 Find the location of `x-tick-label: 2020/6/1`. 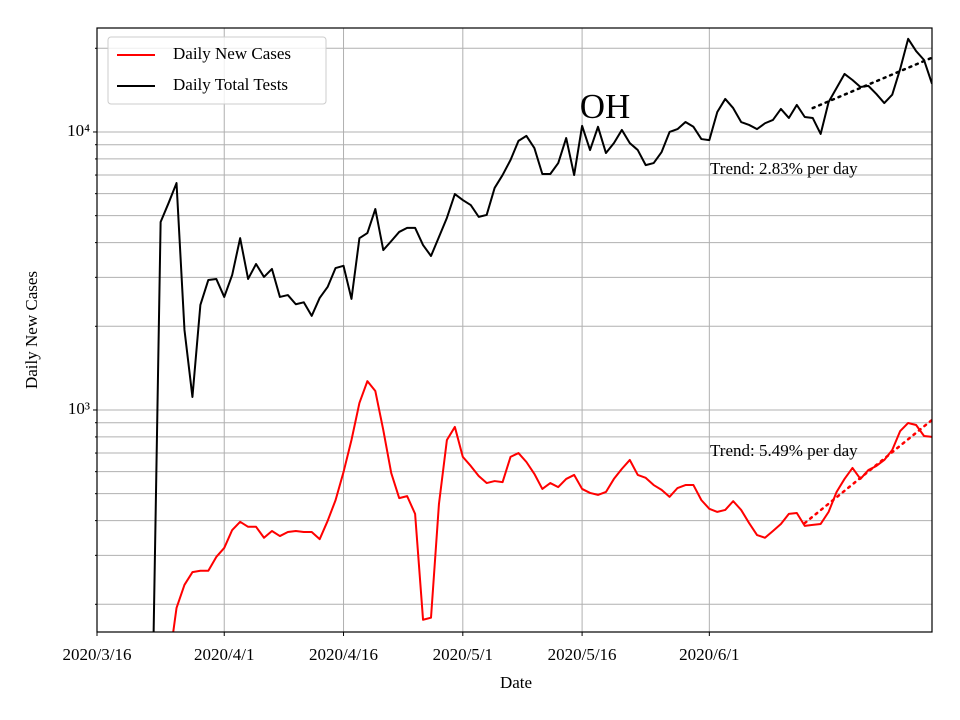

x-tick-label: 2020/6/1 is located at coordinates (709, 654).